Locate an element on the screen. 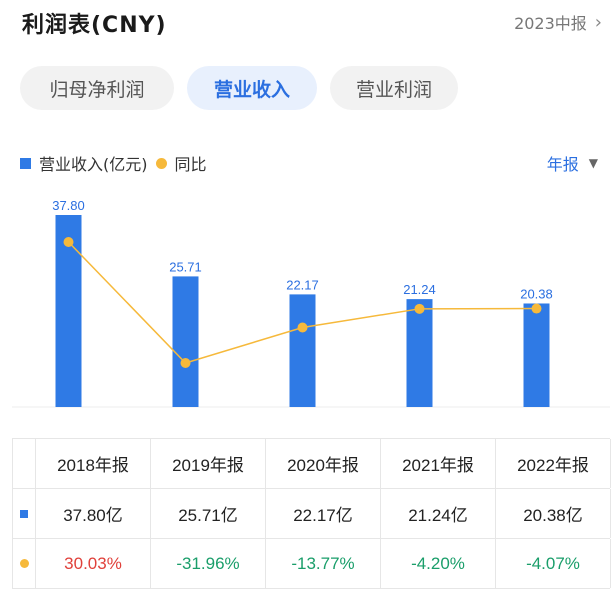 Image resolution: width=614 pixels, height=594 pixels. table-cell: 22.17亿 is located at coordinates (323, 513).